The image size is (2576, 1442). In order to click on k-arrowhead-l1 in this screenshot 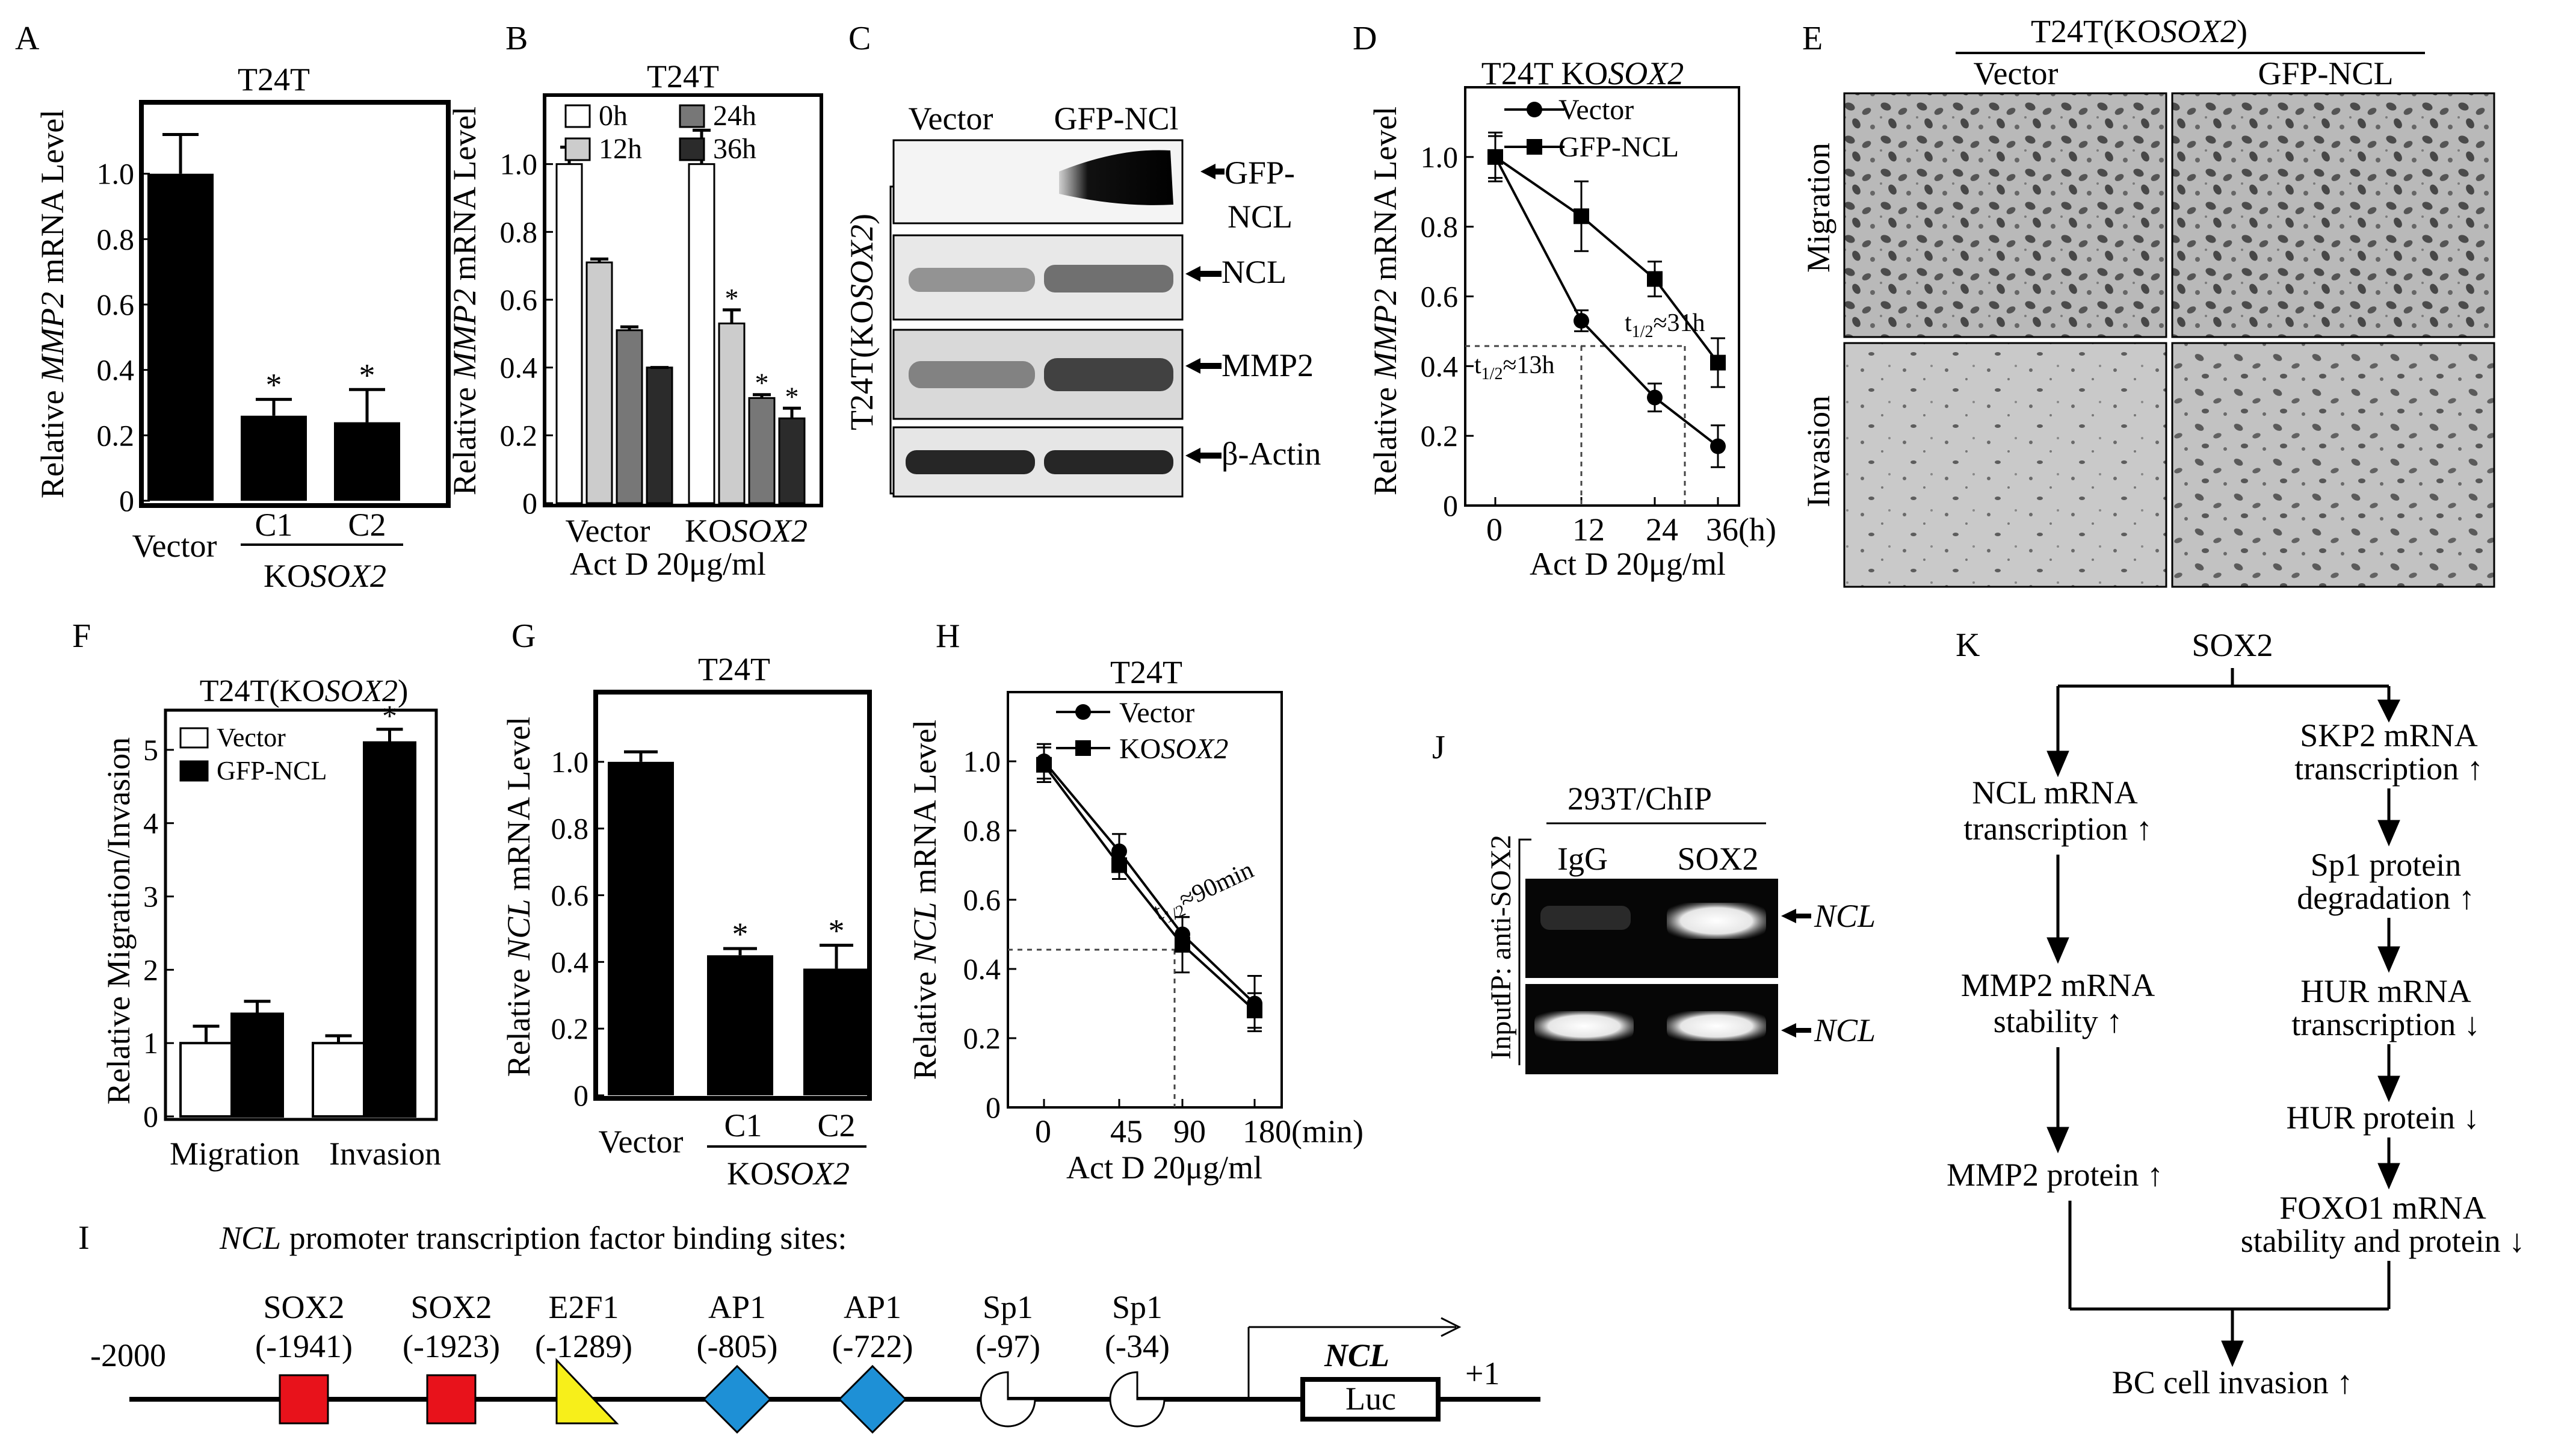, I will do `click(2057, 764)`.